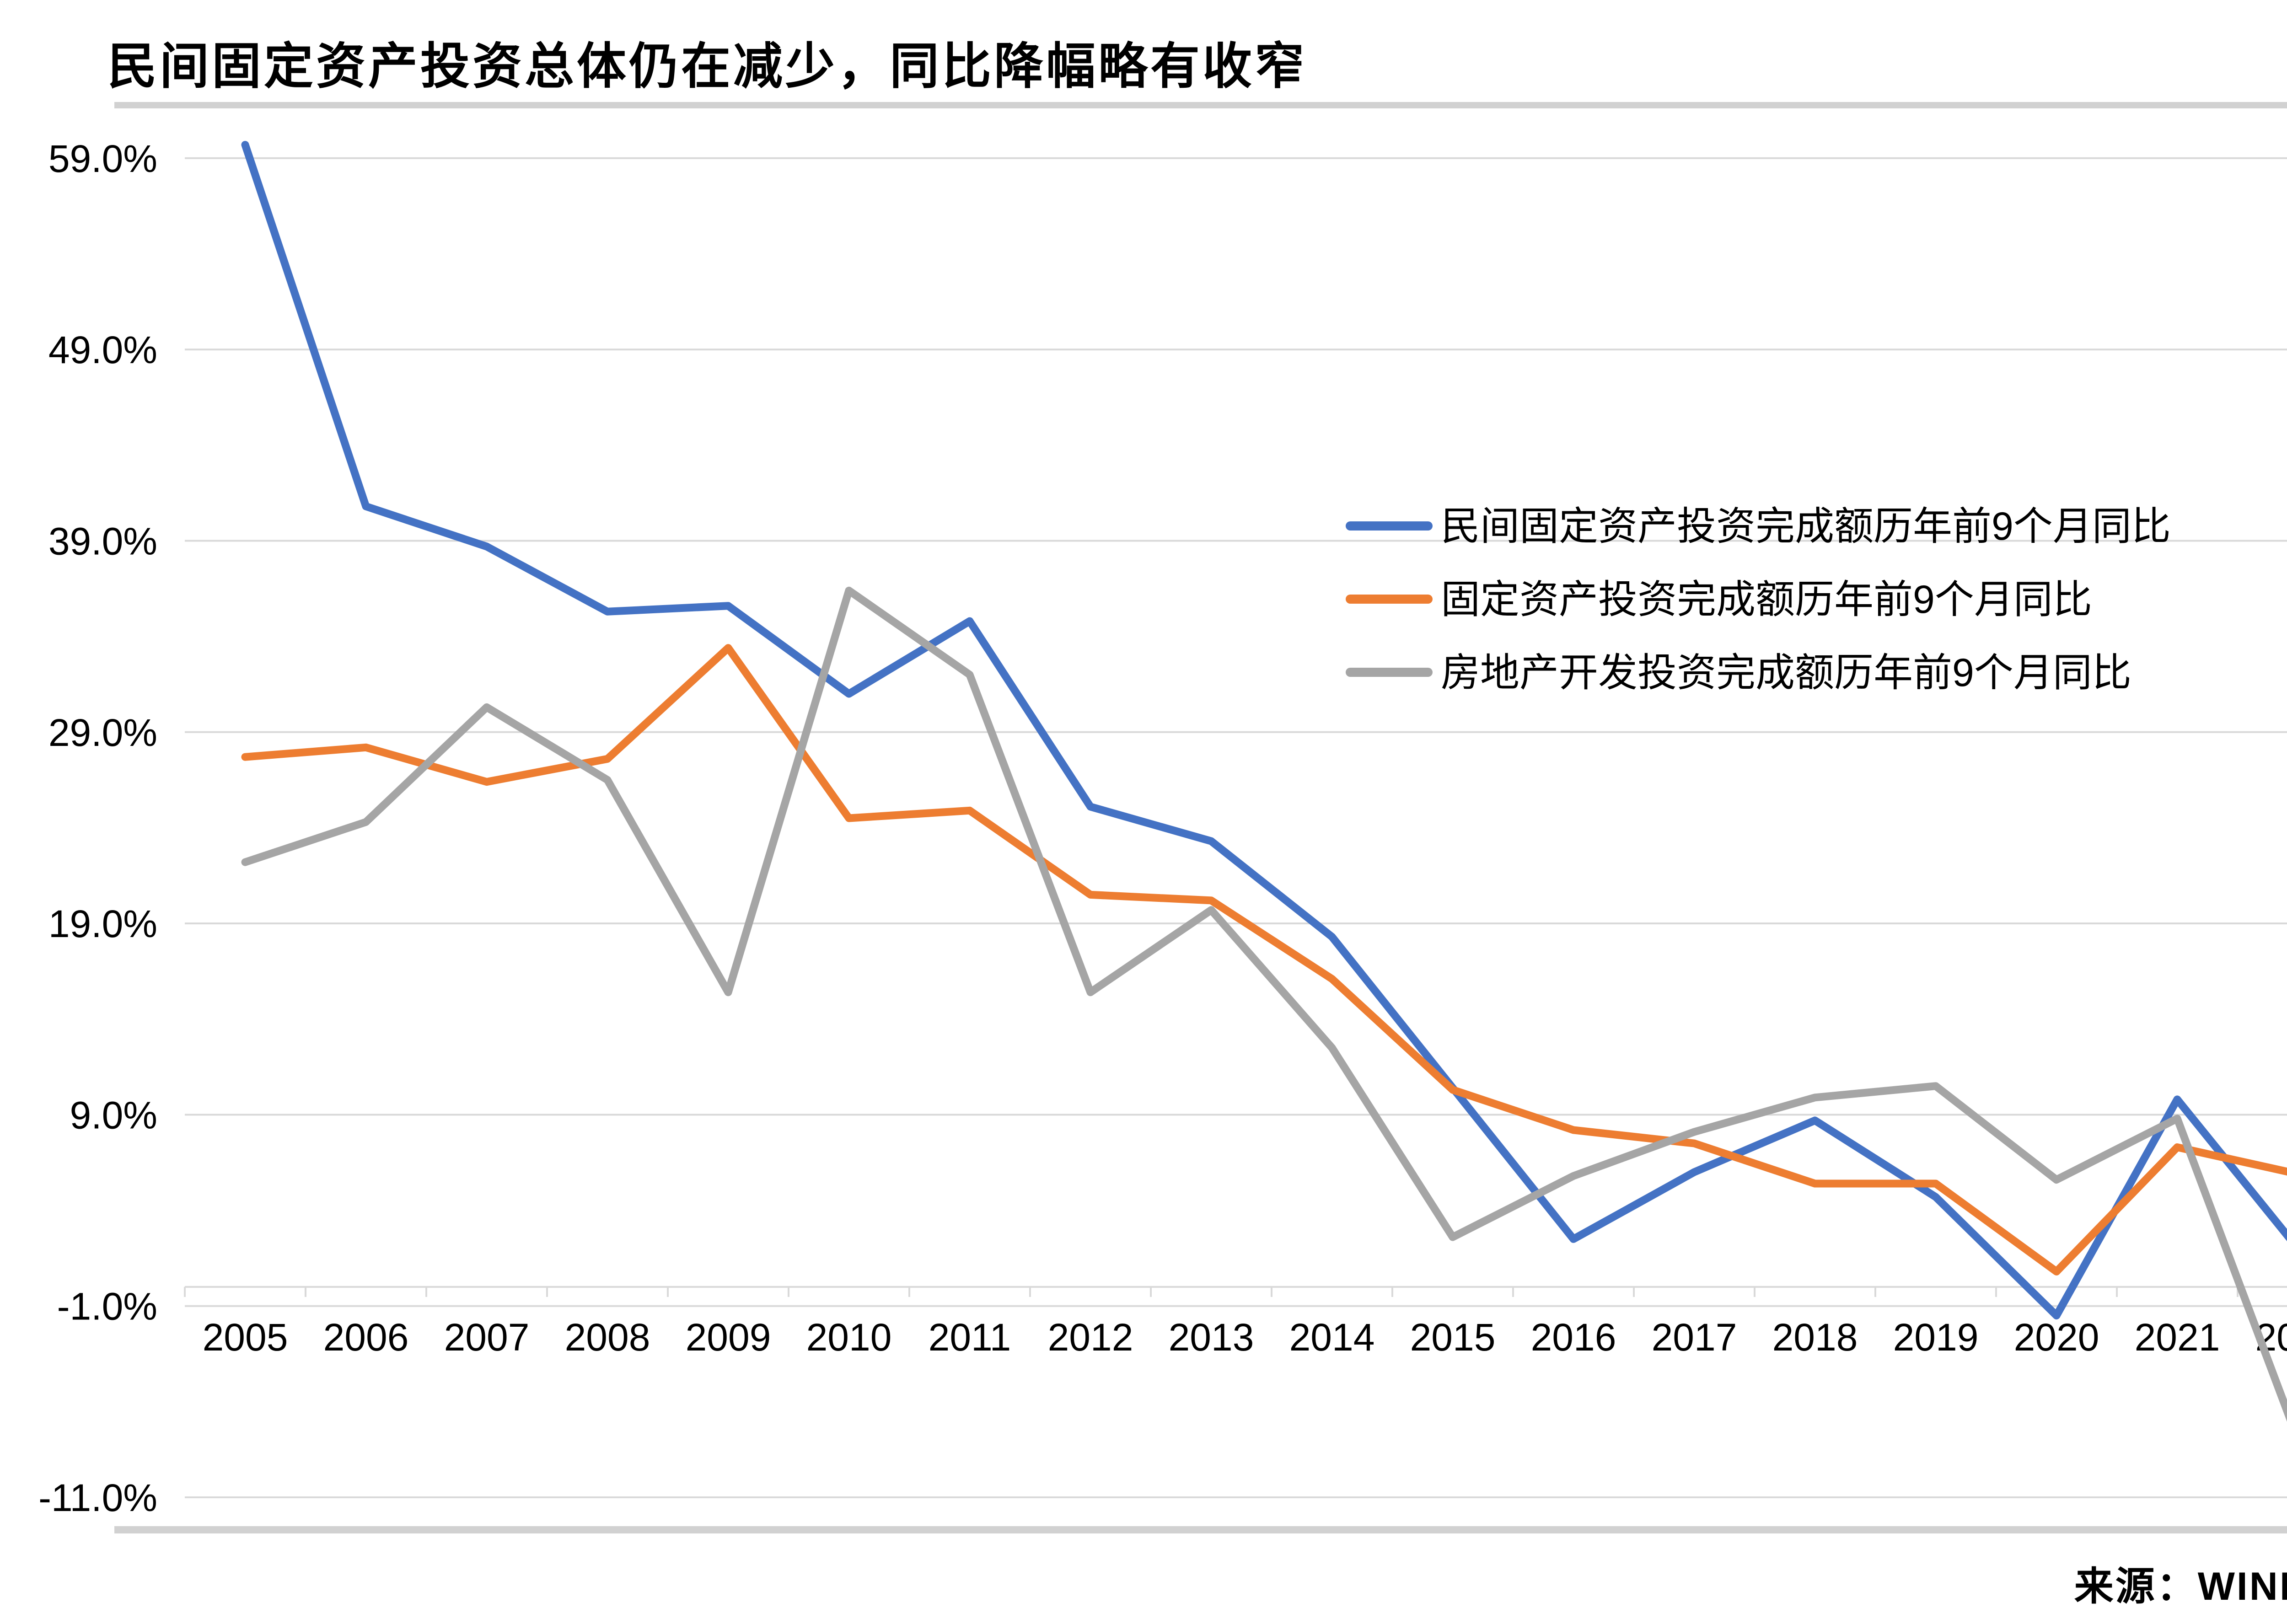  I want to click on bottom-divider, so click(1200, 1529).